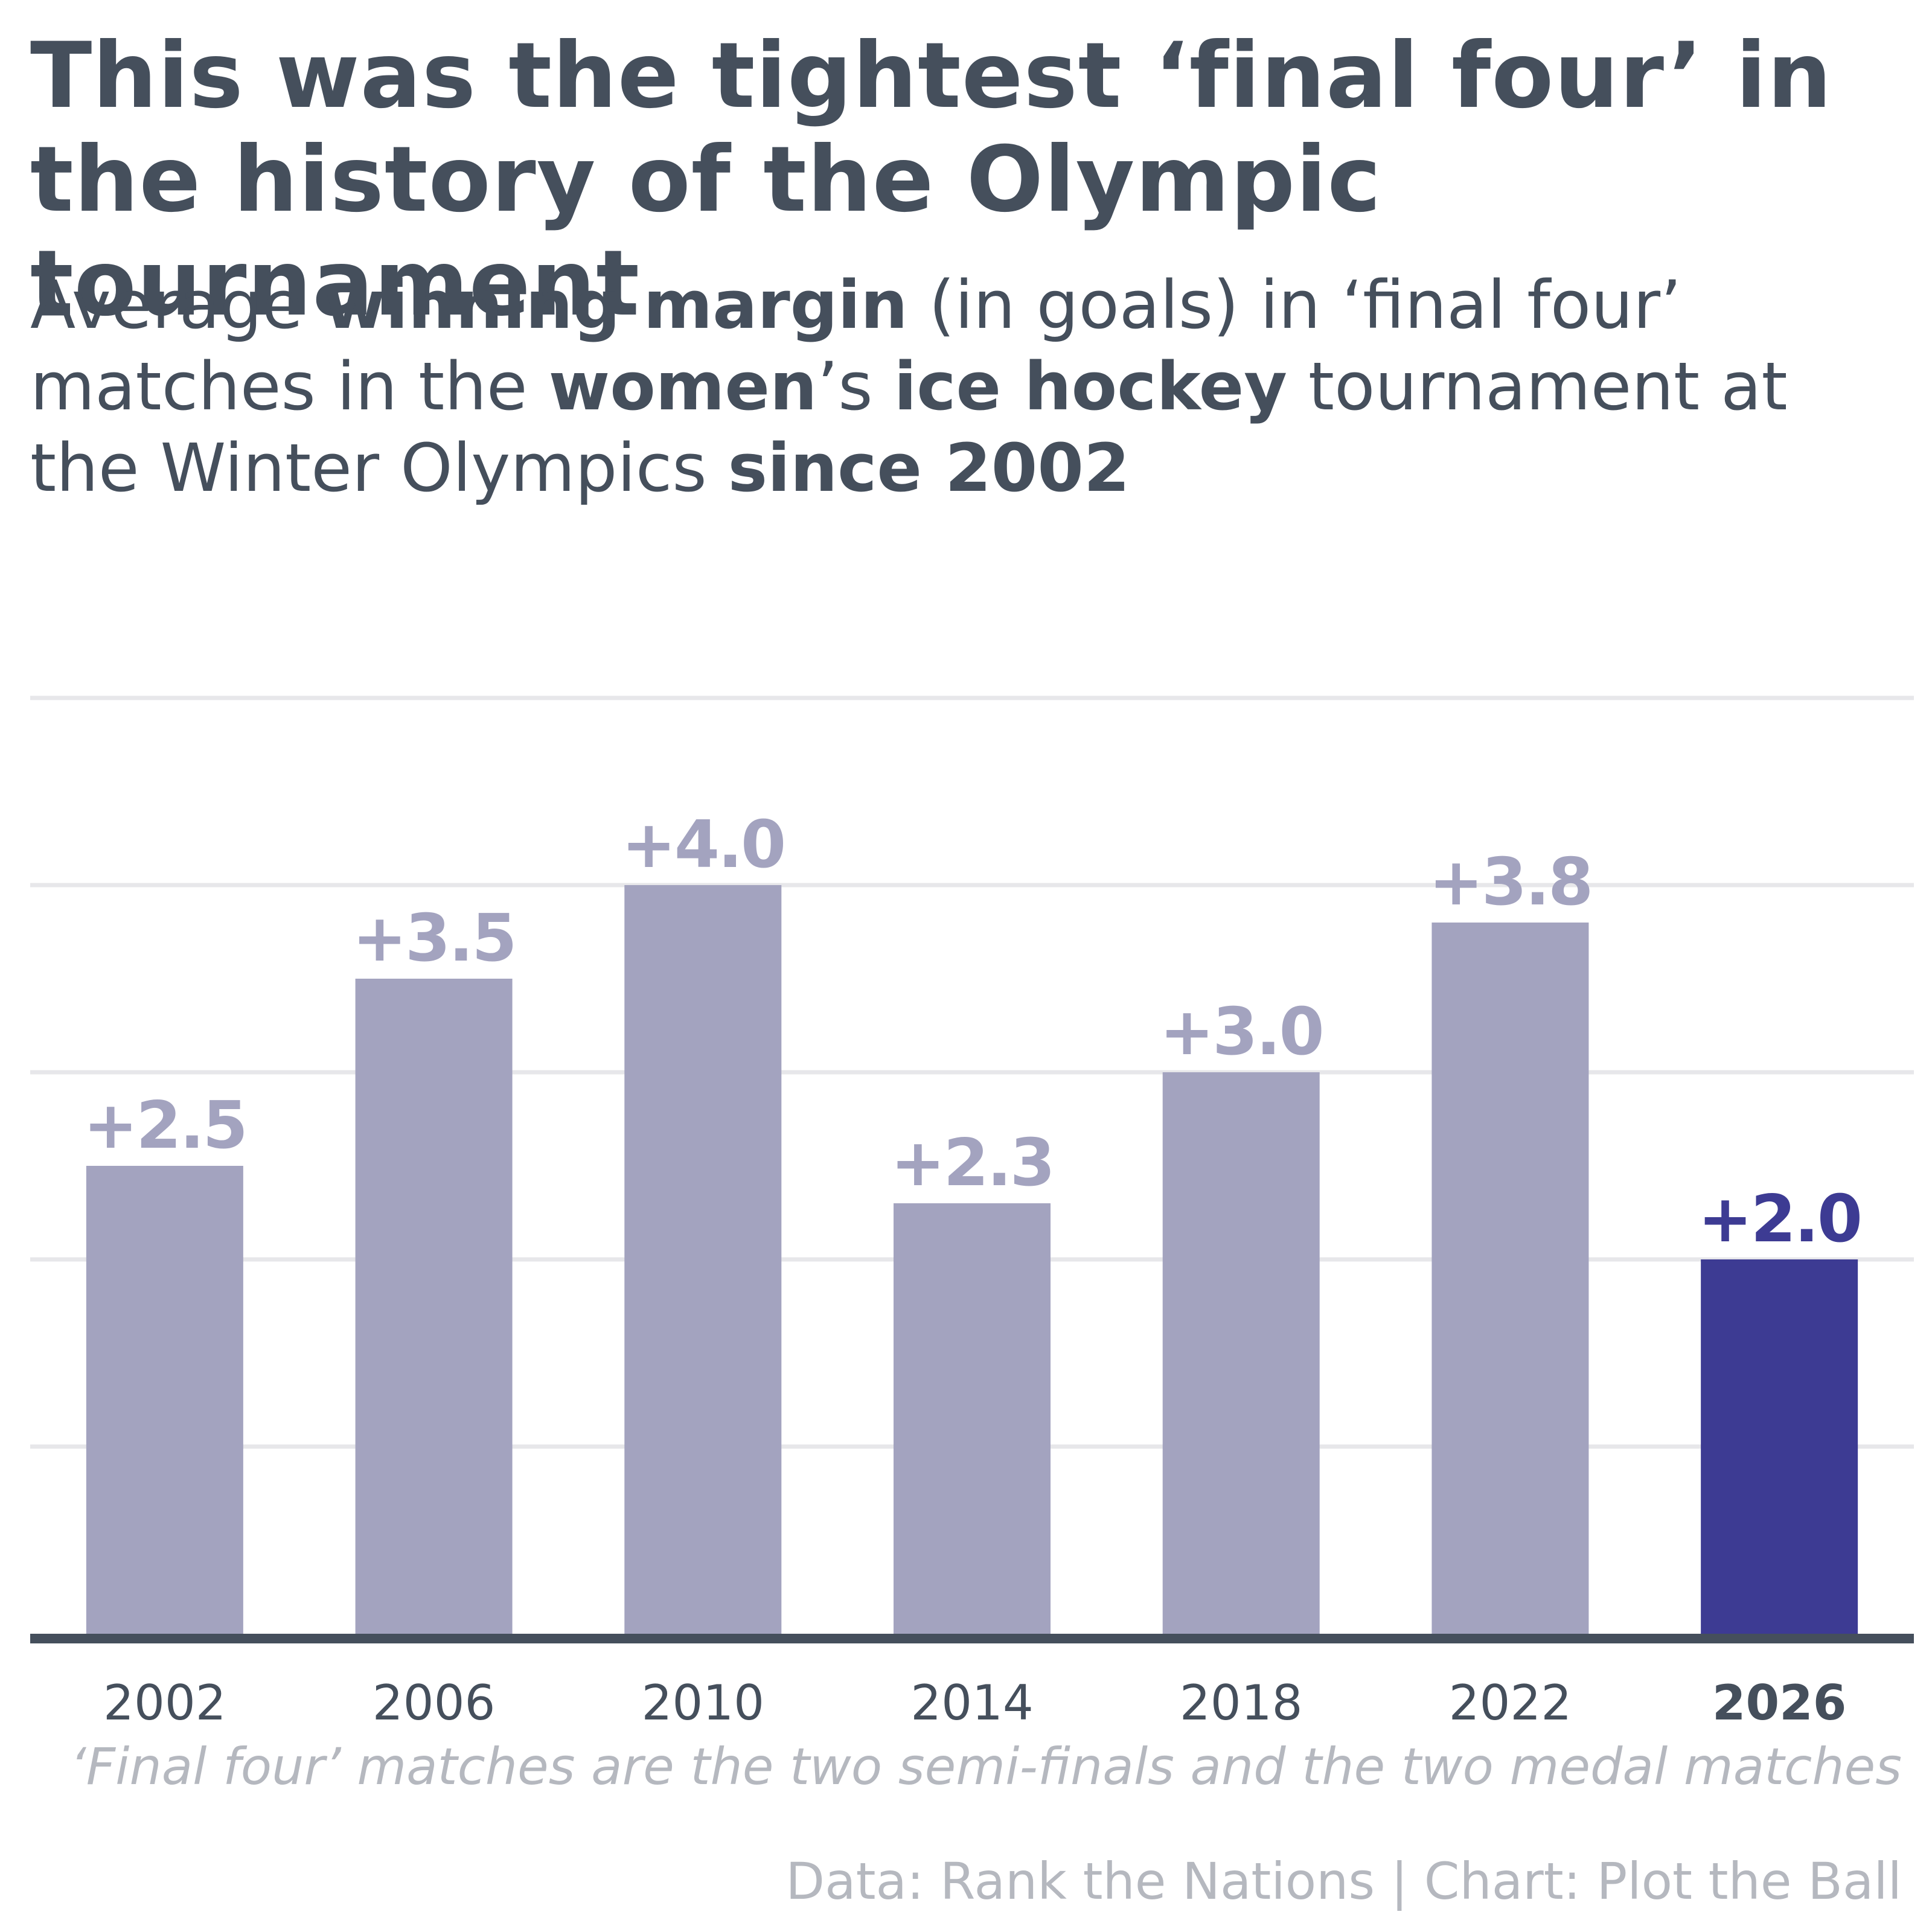  Describe the element at coordinates (1510, 1701) in the screenshot. I see `x-tick-label-2022: 2022` at that location.